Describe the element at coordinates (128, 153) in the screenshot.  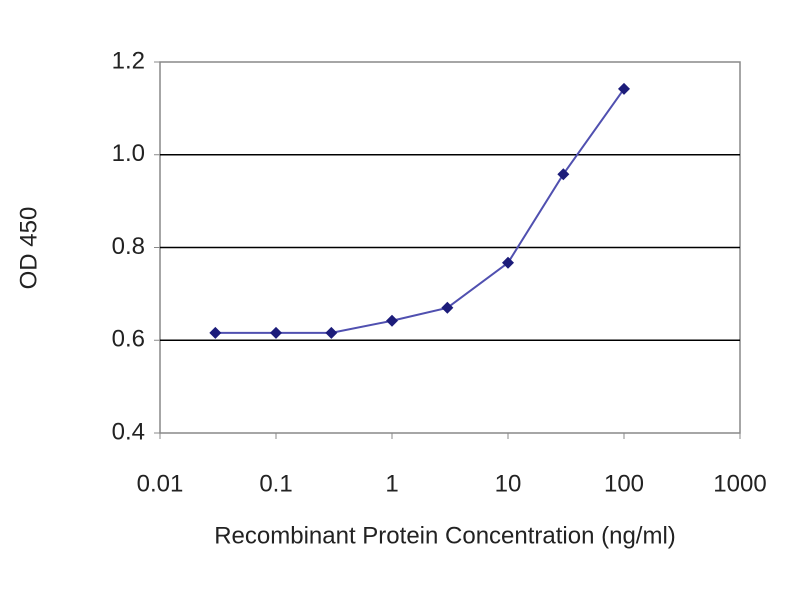
I see `y-tick-label: 1.0` at that location.